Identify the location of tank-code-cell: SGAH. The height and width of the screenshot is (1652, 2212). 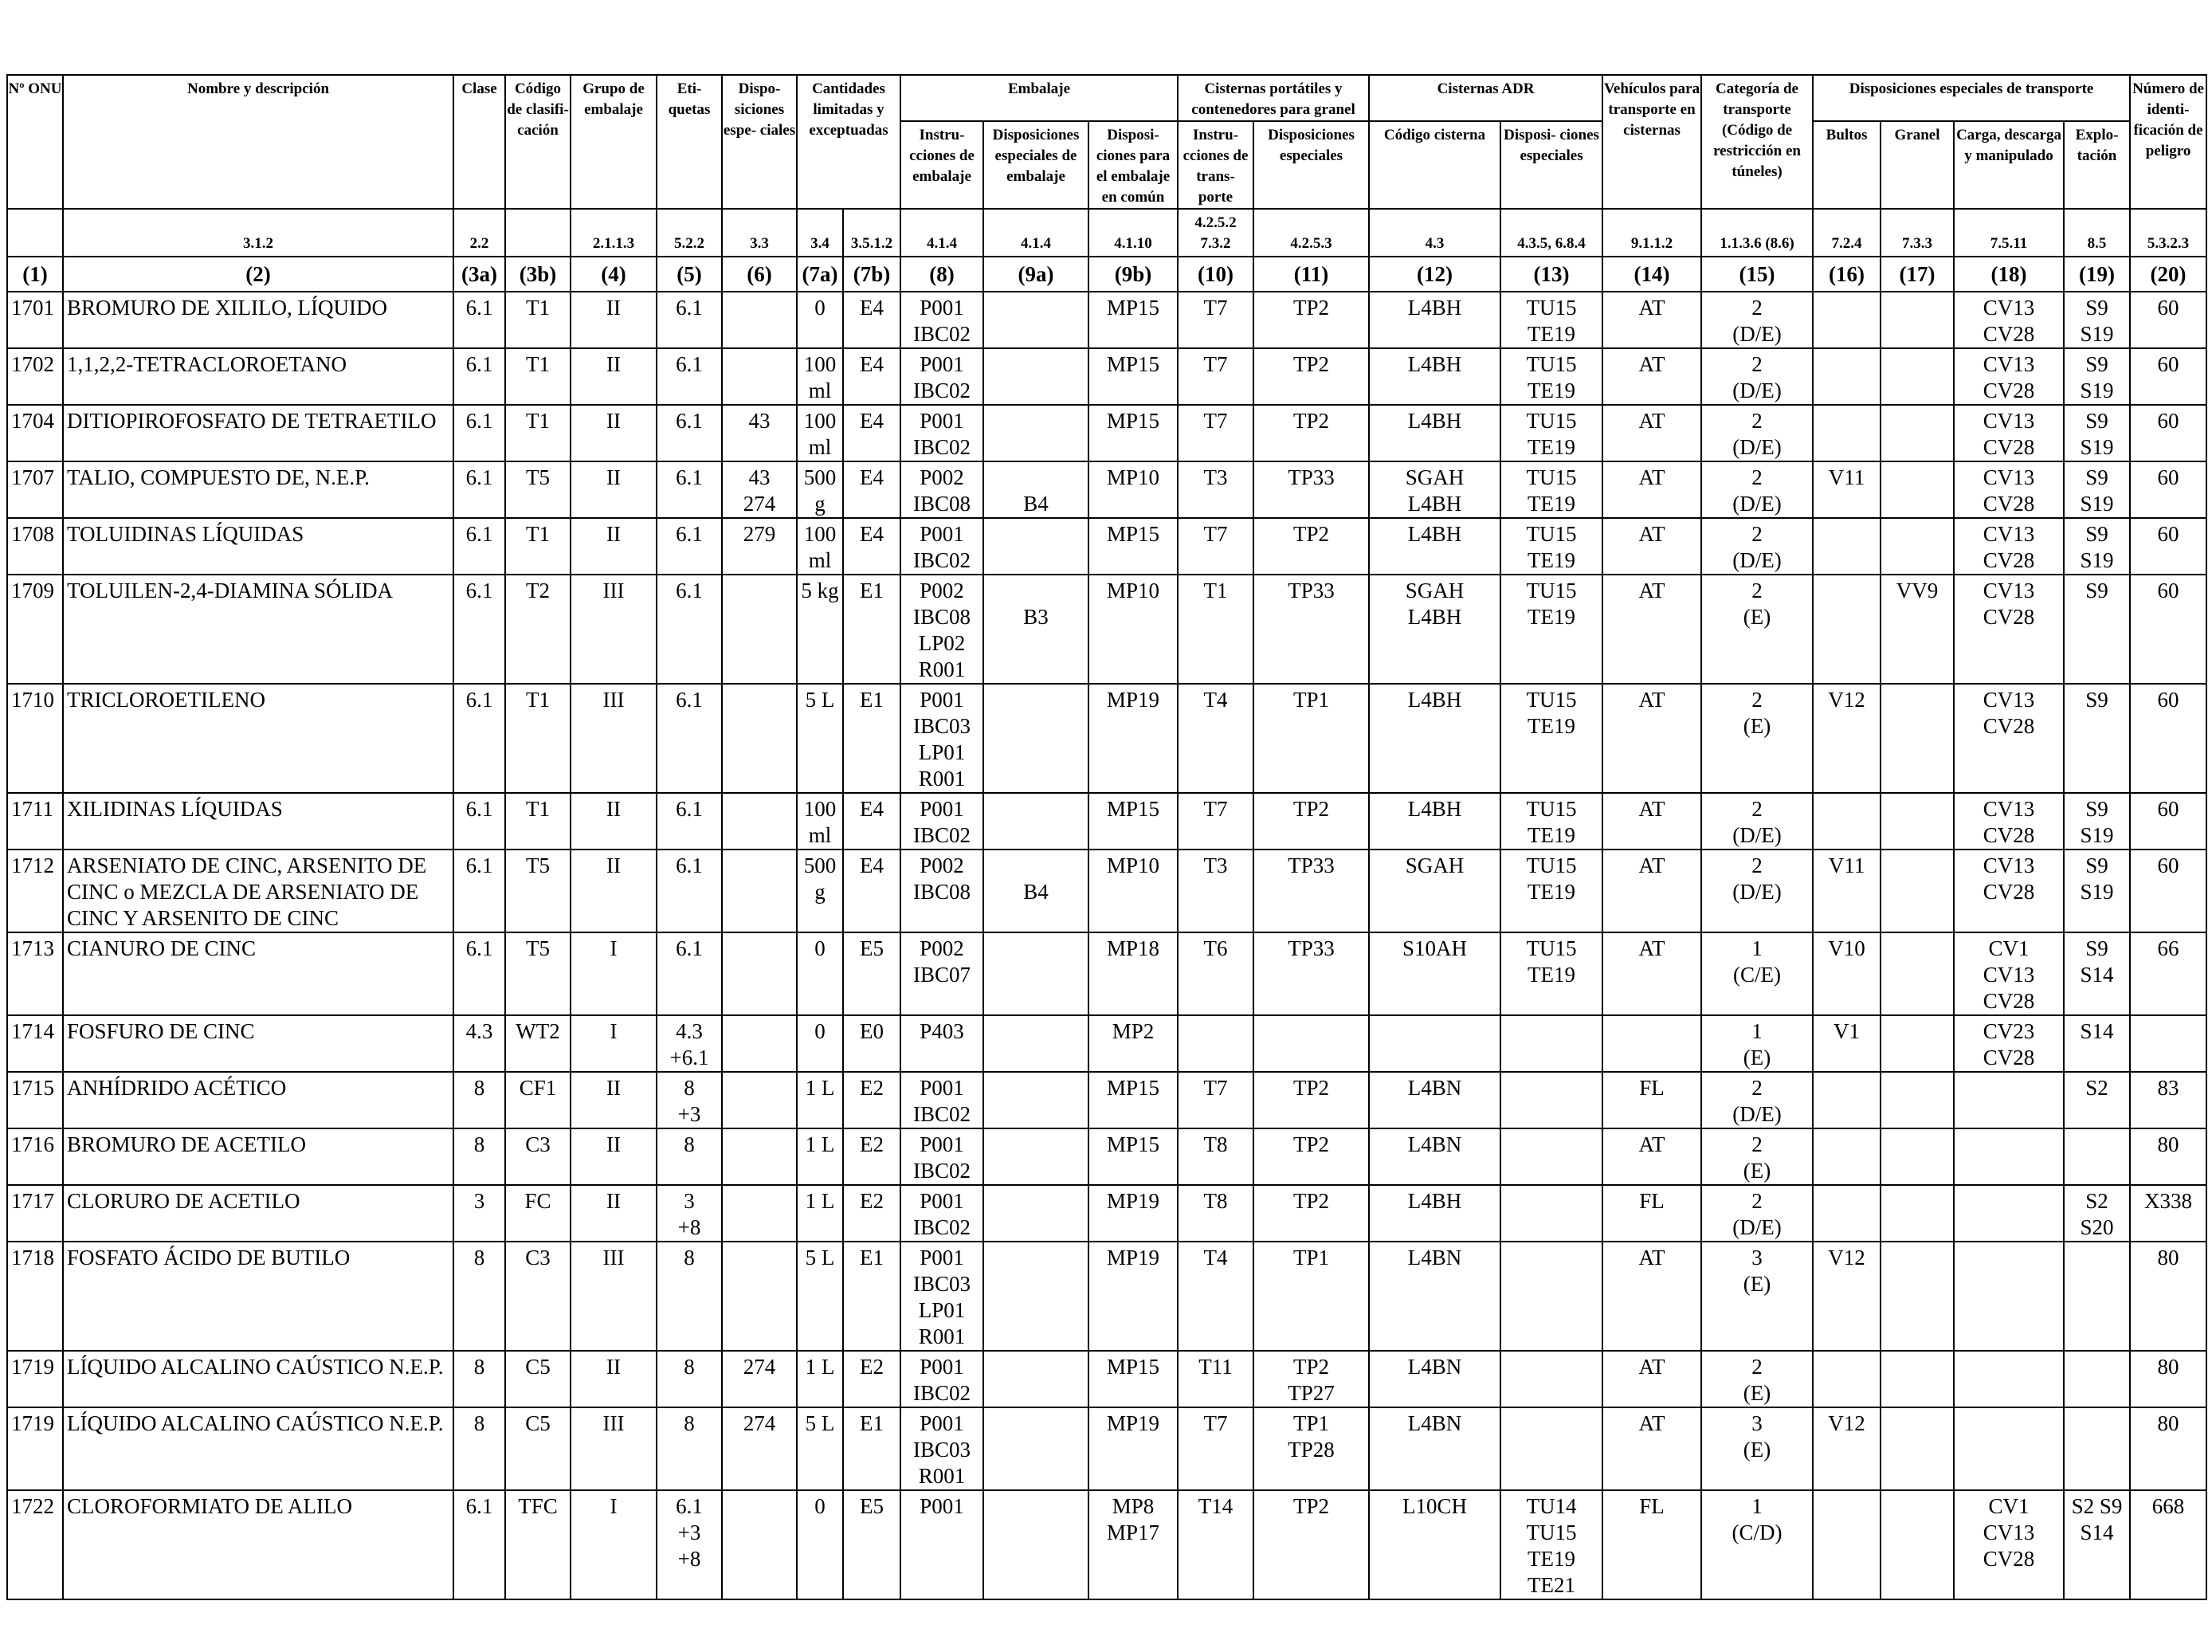
(1435, 891).